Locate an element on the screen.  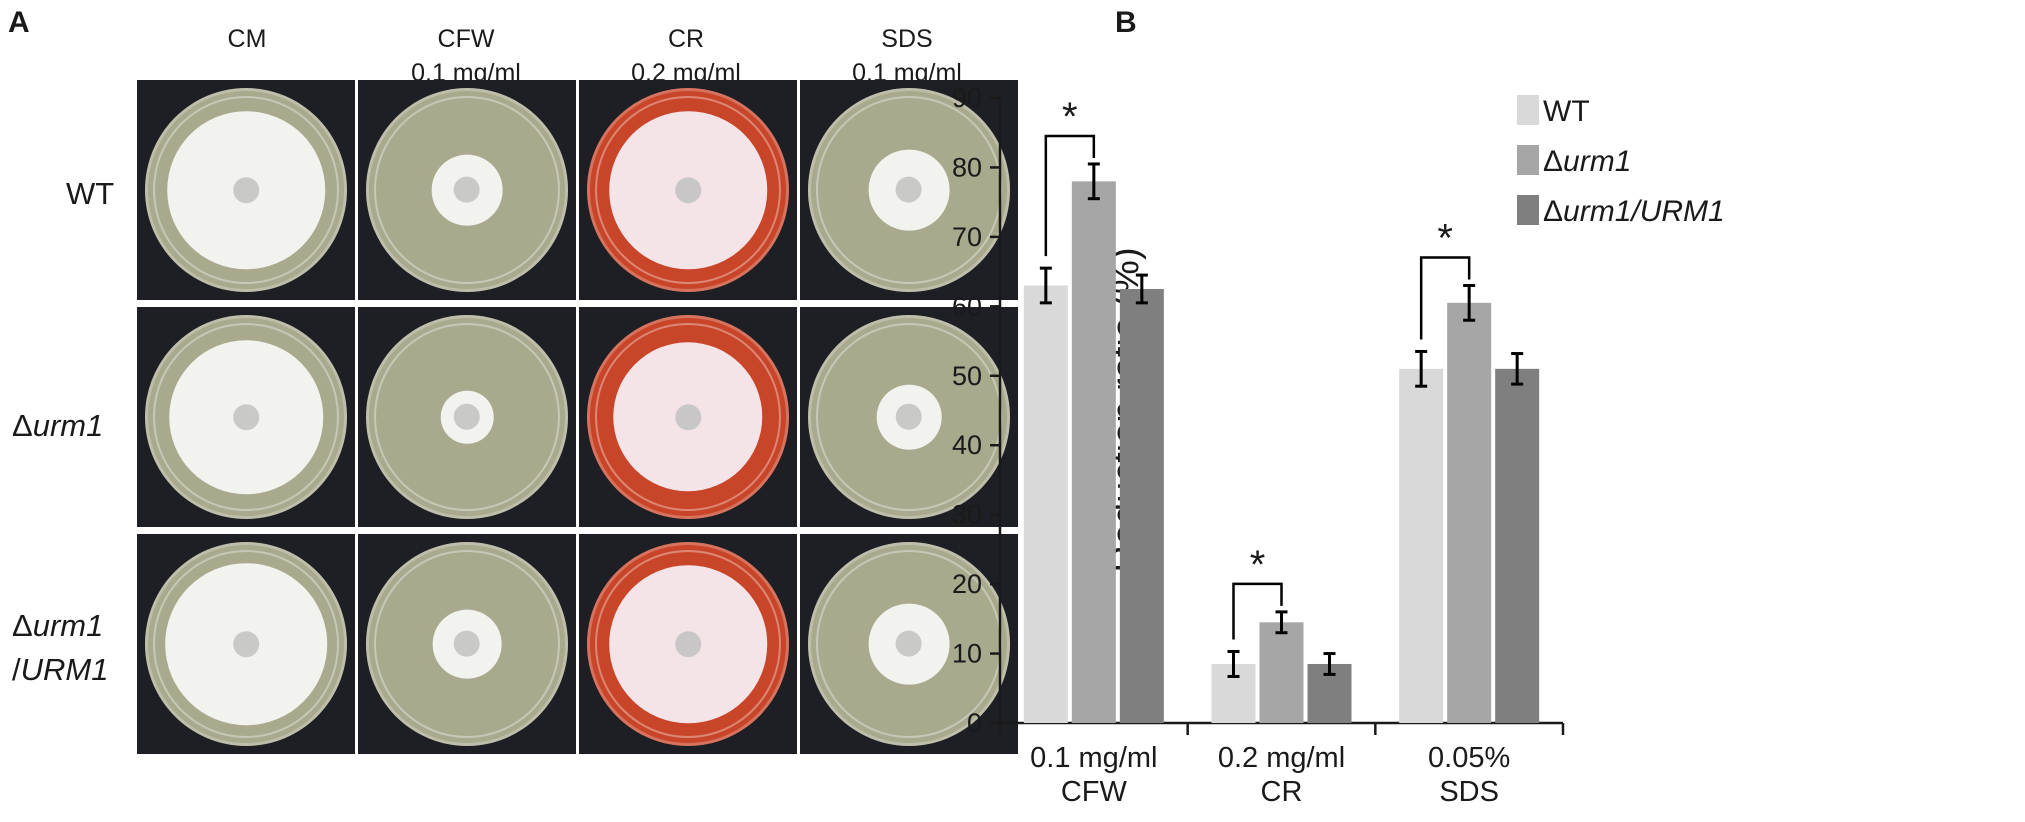
panel-b-letter: B is located at coordinates (1126, 22).